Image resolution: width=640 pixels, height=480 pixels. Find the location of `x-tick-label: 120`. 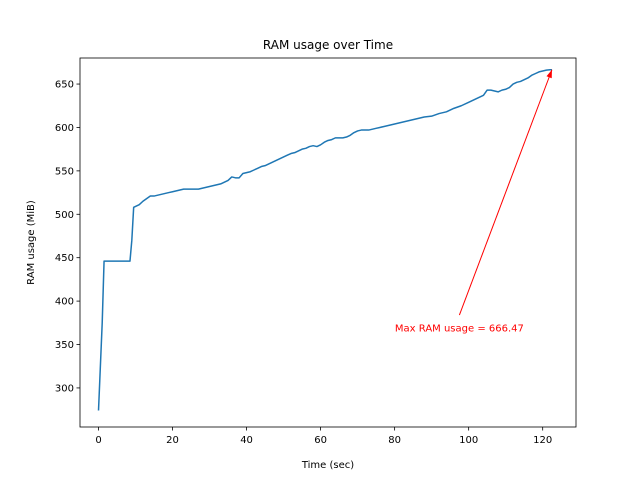

x-tick-label: 120 is located at coordinates (542, 440).